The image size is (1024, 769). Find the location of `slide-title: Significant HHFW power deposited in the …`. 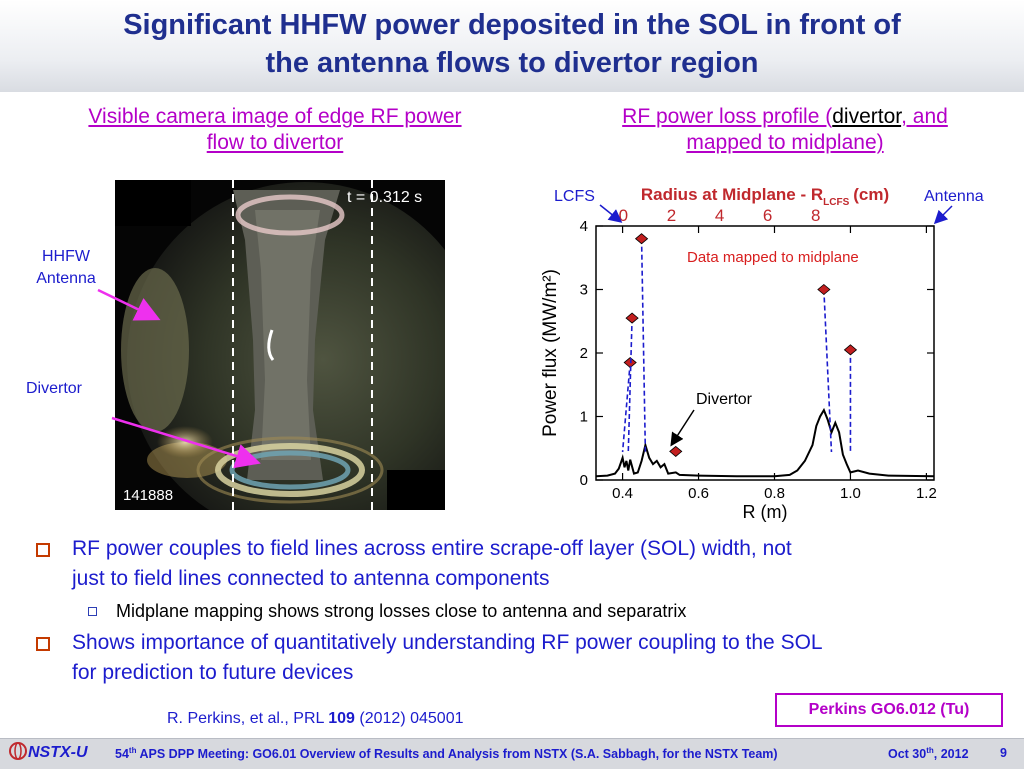

slide-title: Significant HHFW power deposited in the … is located at coordinates (512, 44).